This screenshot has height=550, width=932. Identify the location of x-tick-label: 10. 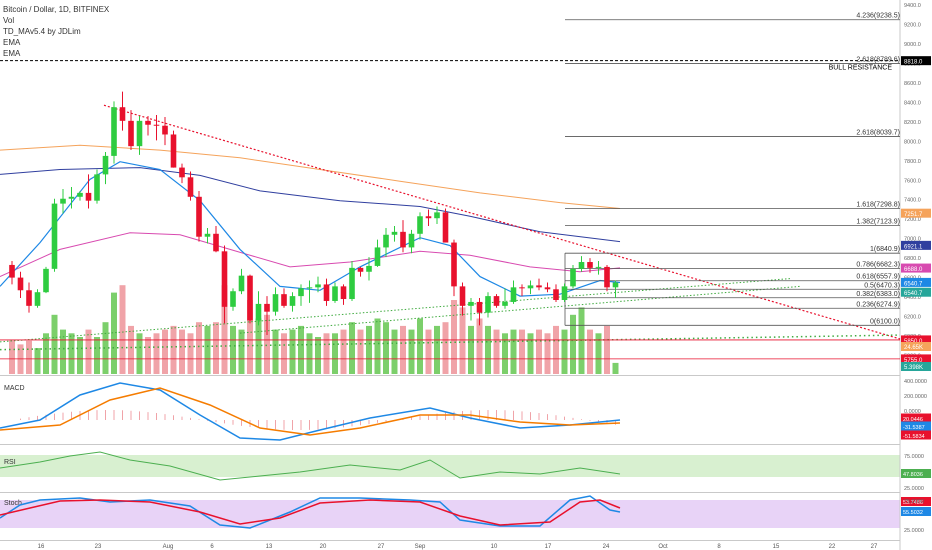
(494, 547).